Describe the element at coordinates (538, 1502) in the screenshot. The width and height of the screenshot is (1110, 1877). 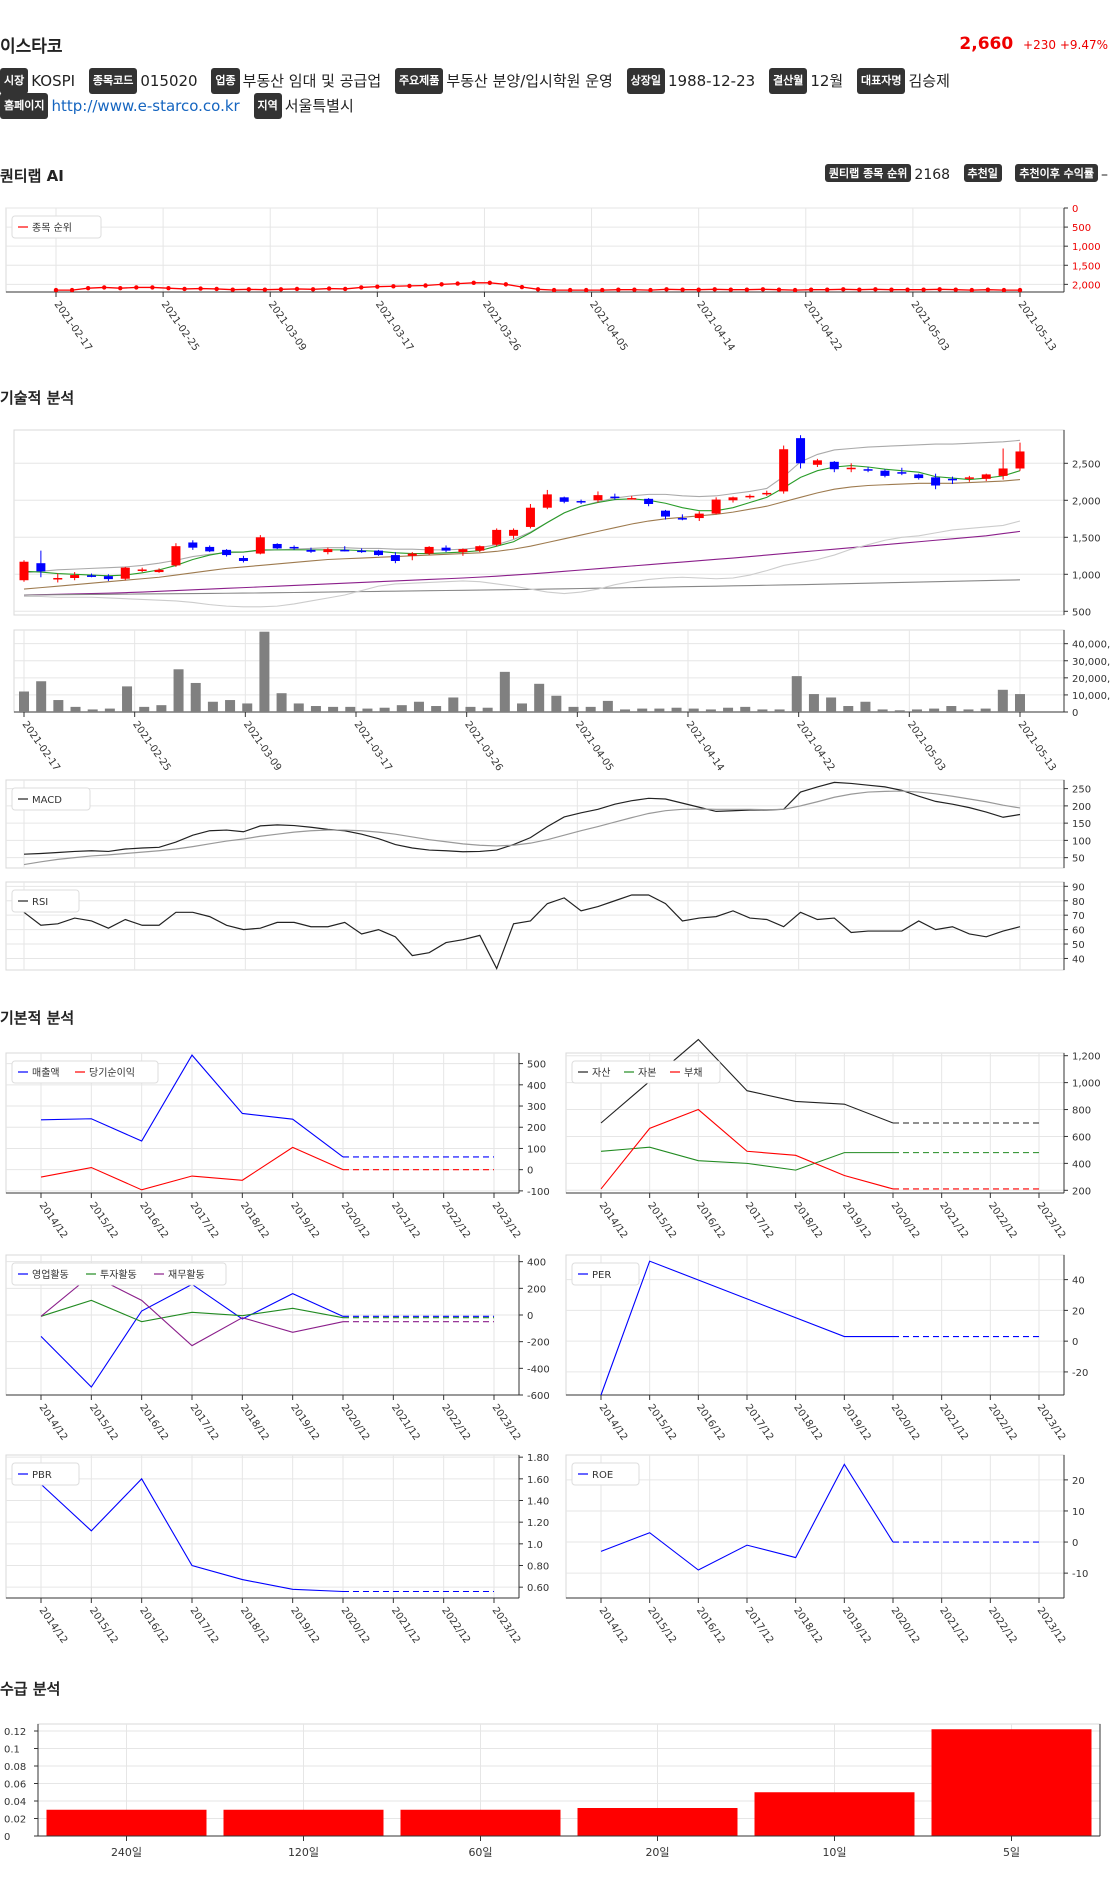
I see `y-tick-label: 1.40` at that location.